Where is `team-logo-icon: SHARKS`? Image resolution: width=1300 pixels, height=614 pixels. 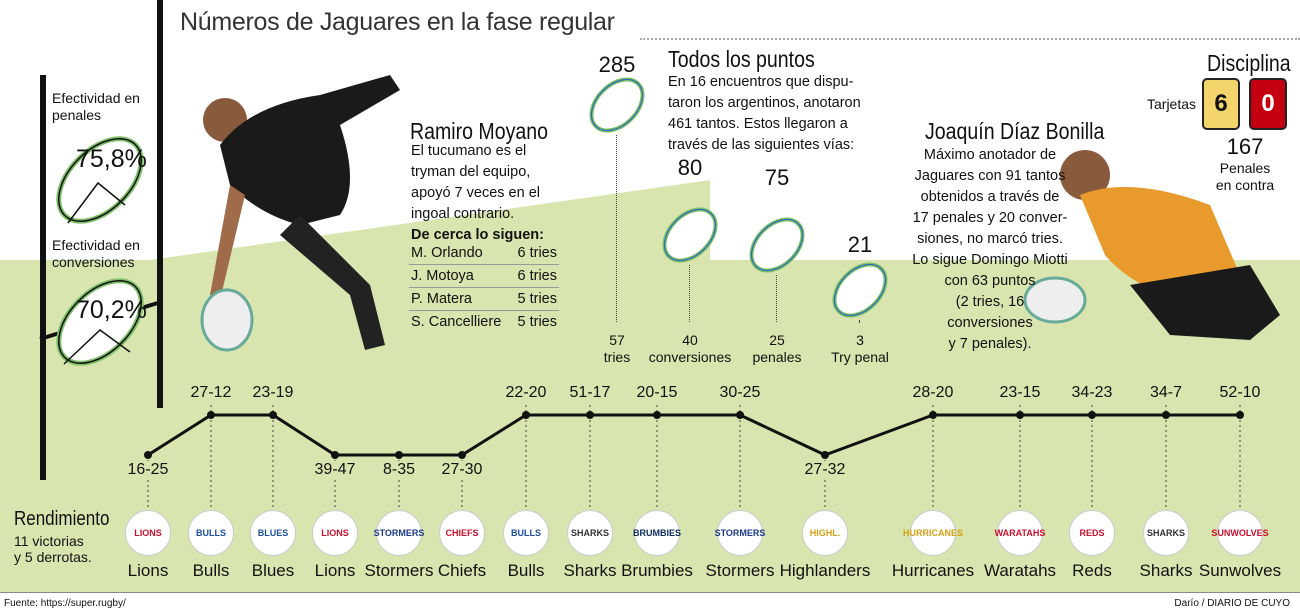
team-logo-icon: SHARKS is located at coordinates (590, 533).